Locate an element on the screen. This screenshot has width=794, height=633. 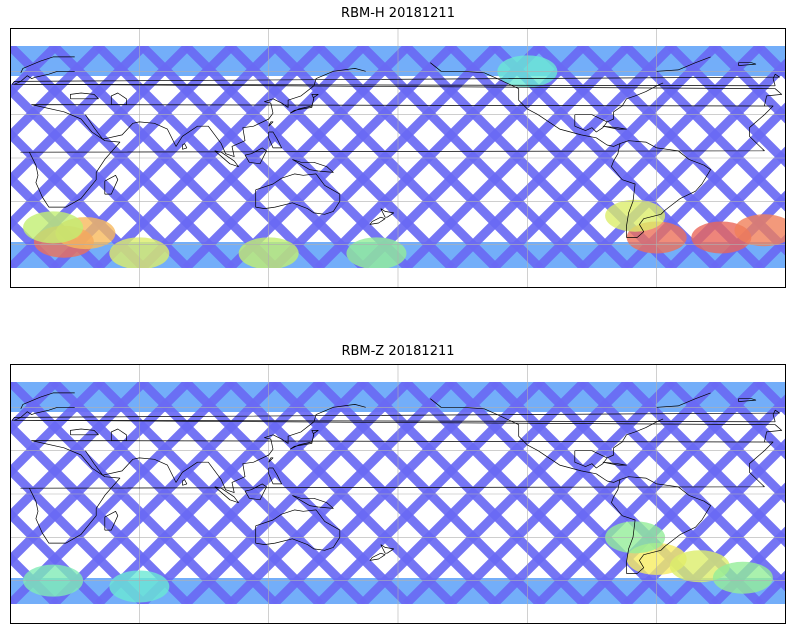
panel-title-rbm-h: RBM-H 20181211 is located at coordinates (398, 13).